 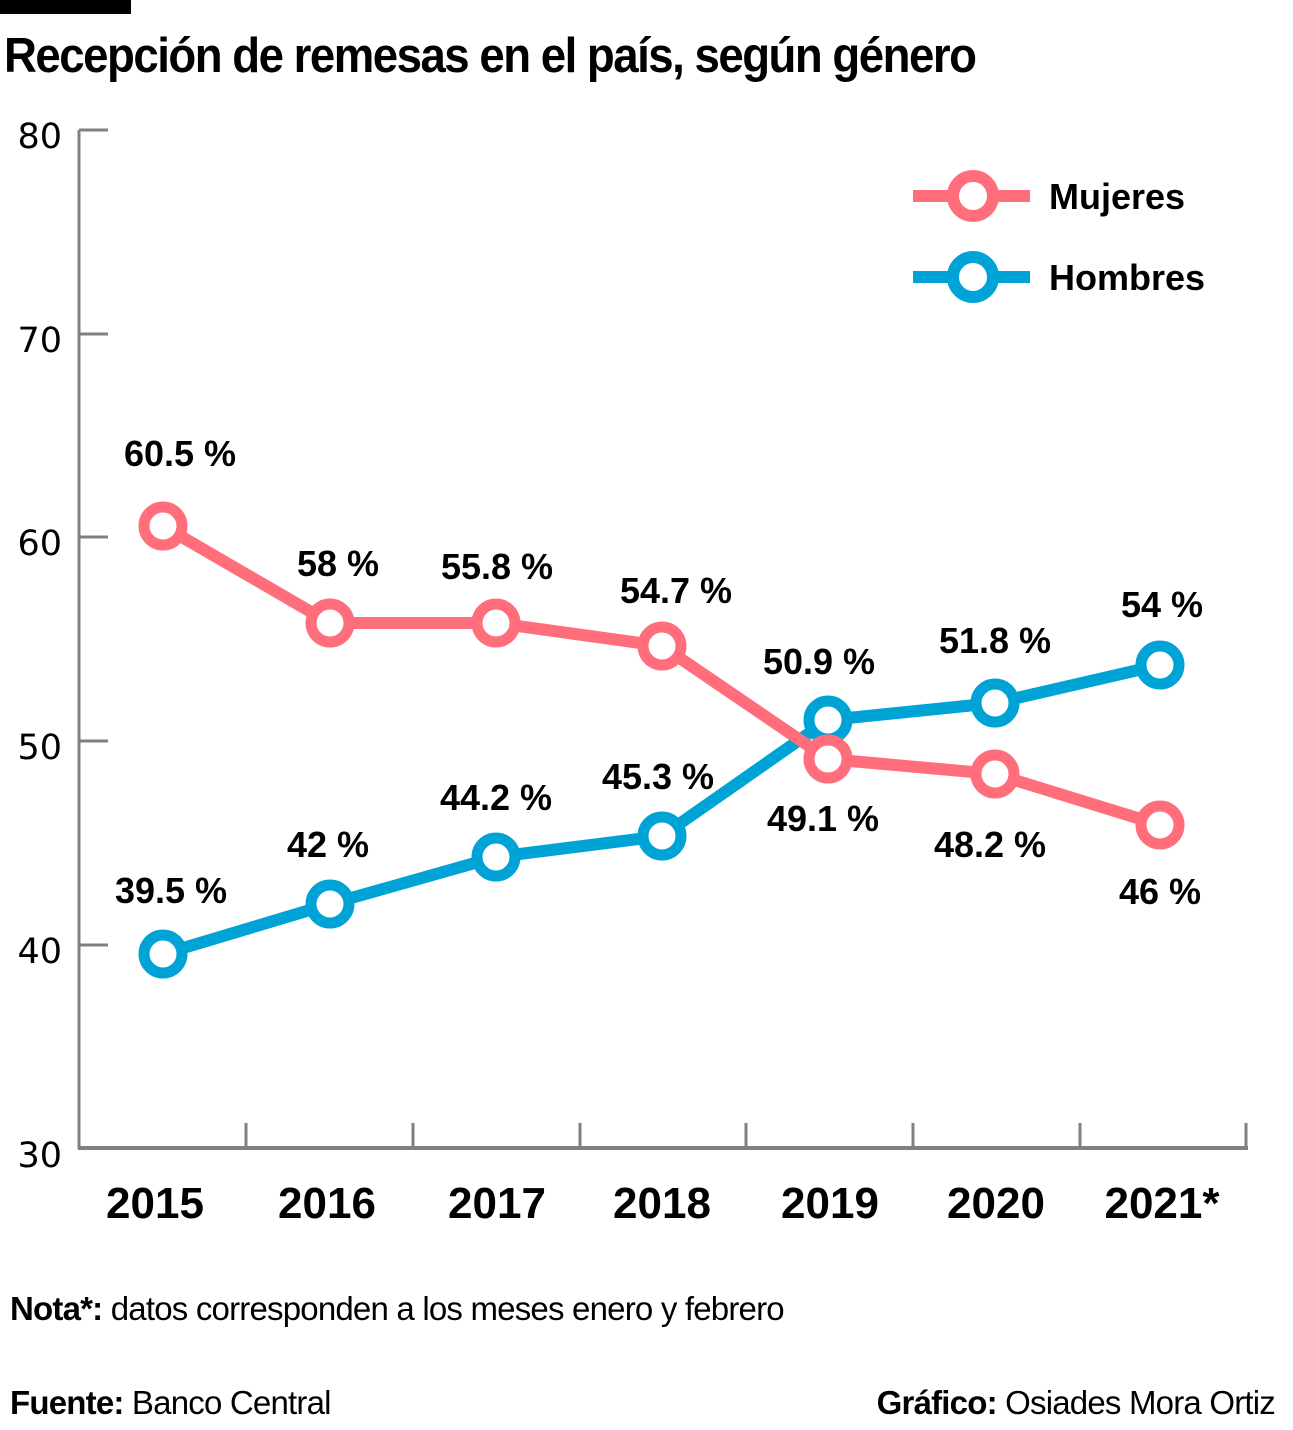 What do you see at coordinates (995, 640) in the screenshot?
I see `label-hombres-2020: 51.8 %` at bounding box center [995, 640].